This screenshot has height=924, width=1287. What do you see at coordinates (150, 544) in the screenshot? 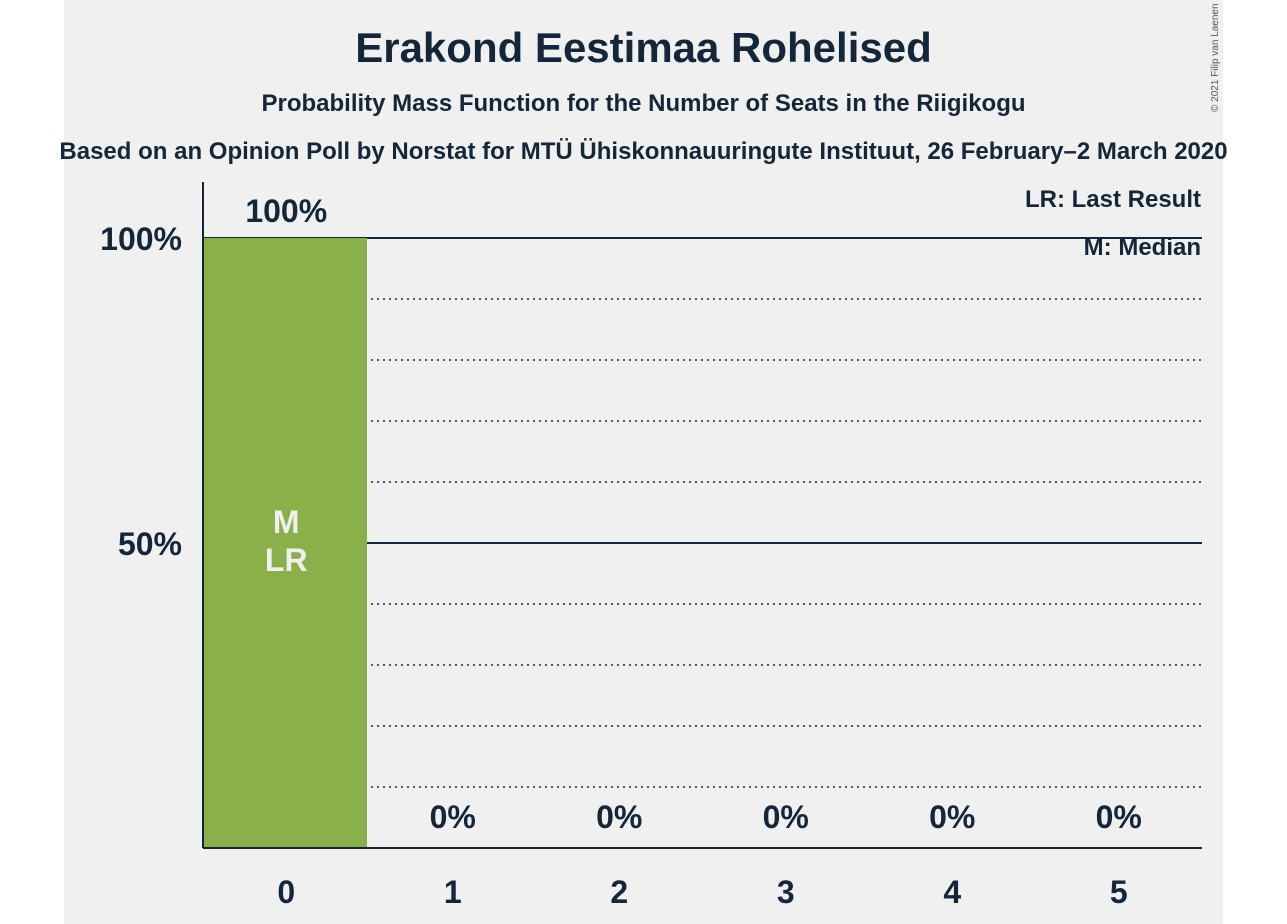
I see `y-tick-label-50: 50%` at bounding box center [150, 544].